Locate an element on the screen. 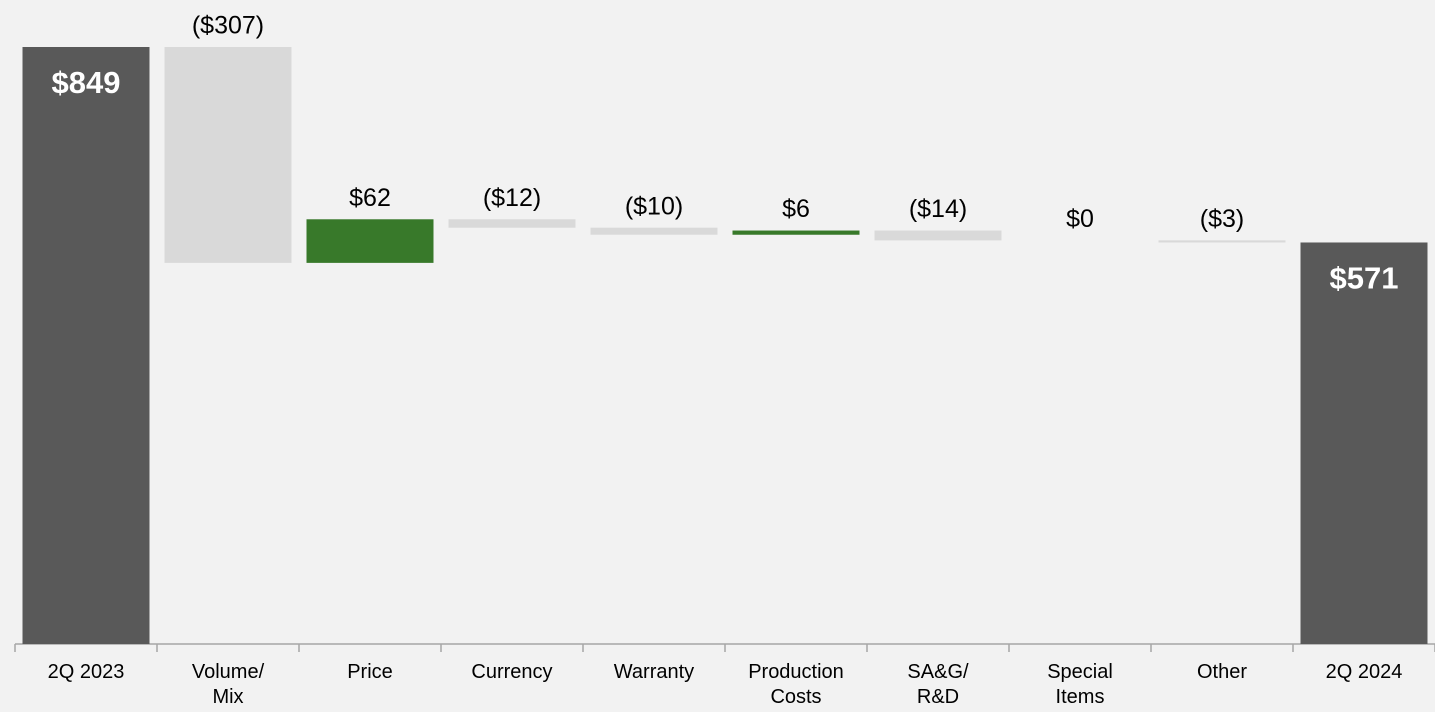 This screenshot has width=1435, height=712. x-tick-label: 2Q 2023 is located at coordinates (86, 672).